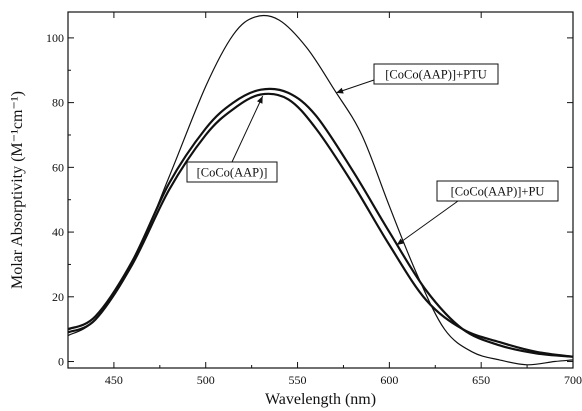 This screenshot has width=582, height=411. Describe the element at coordinates (58, 103) in the screenshot. I see `y-tick-label: 80` at that location.